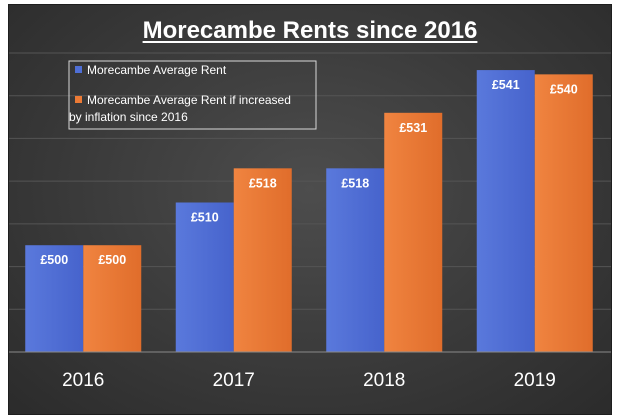  I want to click on chart-title-group: Morecambe Rents since 2016, so click(310, 30).